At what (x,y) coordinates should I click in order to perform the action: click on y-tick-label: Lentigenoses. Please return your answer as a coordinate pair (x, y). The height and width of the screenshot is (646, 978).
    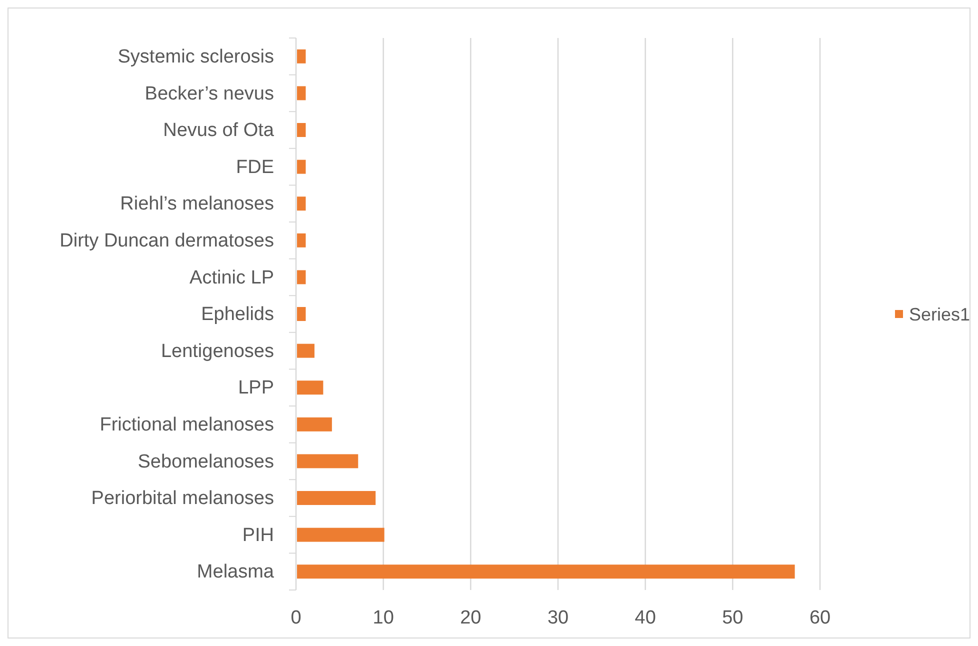
    Looking at the image, I should click on (217, 351).